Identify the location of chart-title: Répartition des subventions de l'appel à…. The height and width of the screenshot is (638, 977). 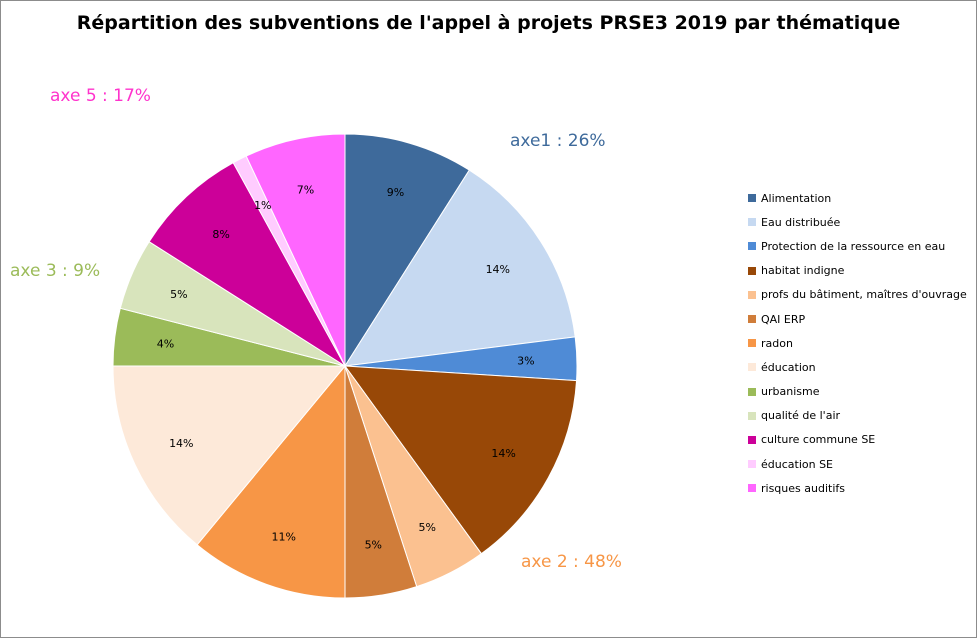
(488, 23).